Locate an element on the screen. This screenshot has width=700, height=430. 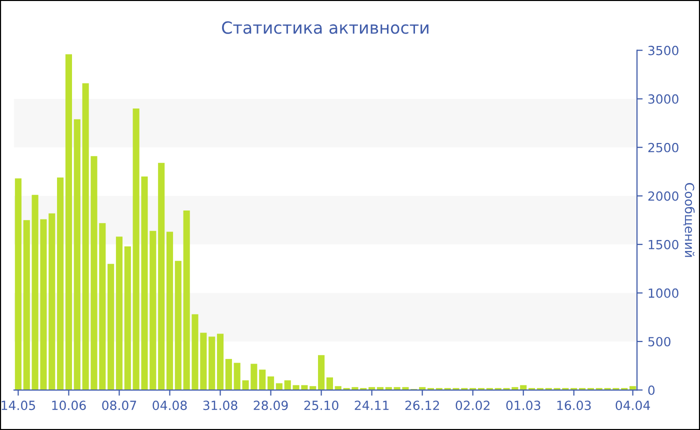
x-tick-label: 28.09 is located at coordinates (271, 405).